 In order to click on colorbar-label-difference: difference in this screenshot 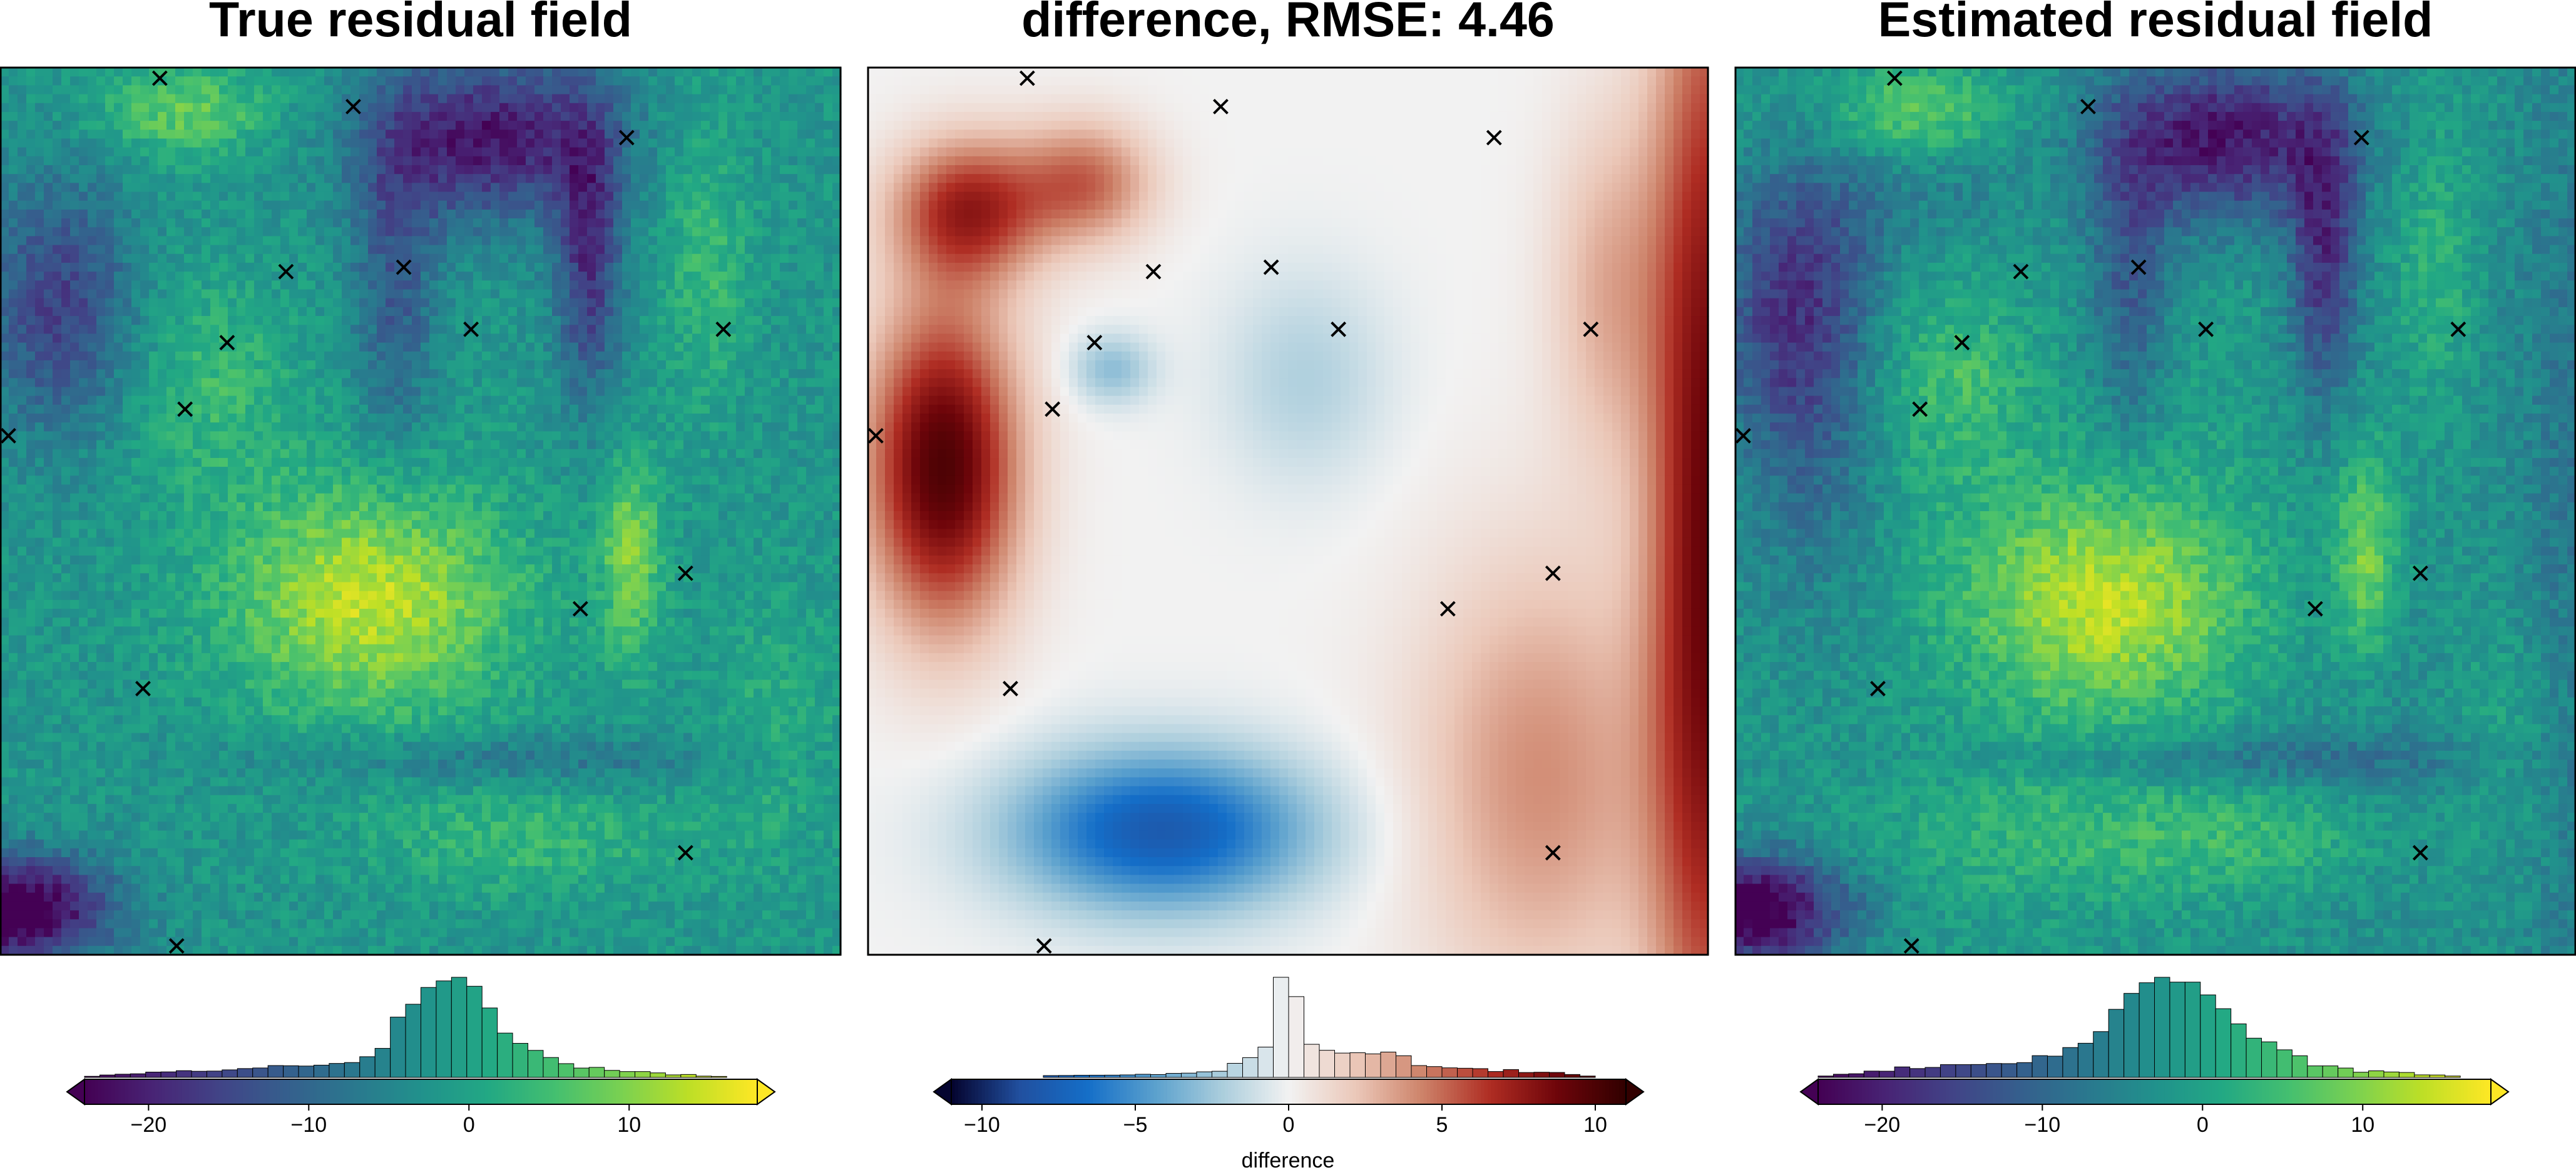, I will do `click(1288, 1159)`.